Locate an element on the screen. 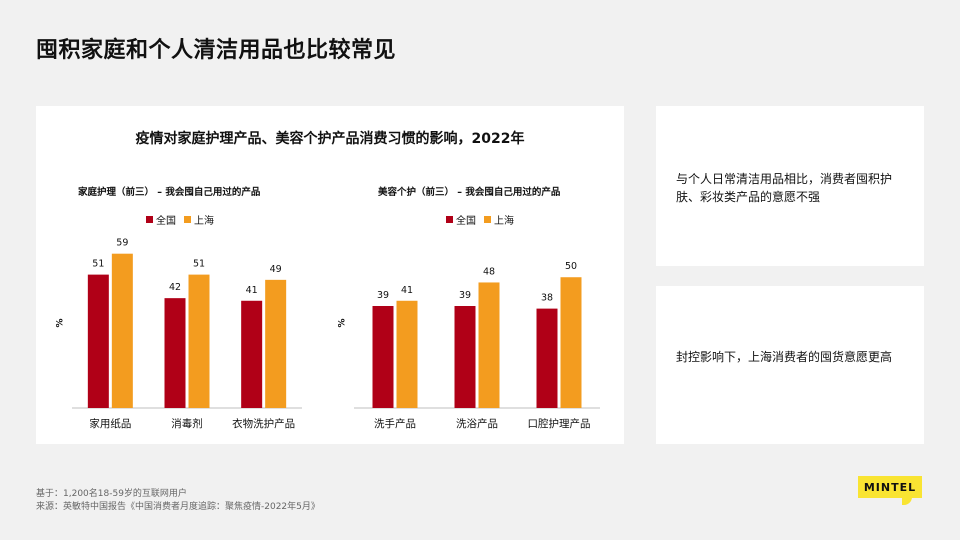 The width and height of the screenshot is (960, 540). slide-title: 囤积家庭和个人清洁用品也比较常见 is located at coordinates (216, 50).